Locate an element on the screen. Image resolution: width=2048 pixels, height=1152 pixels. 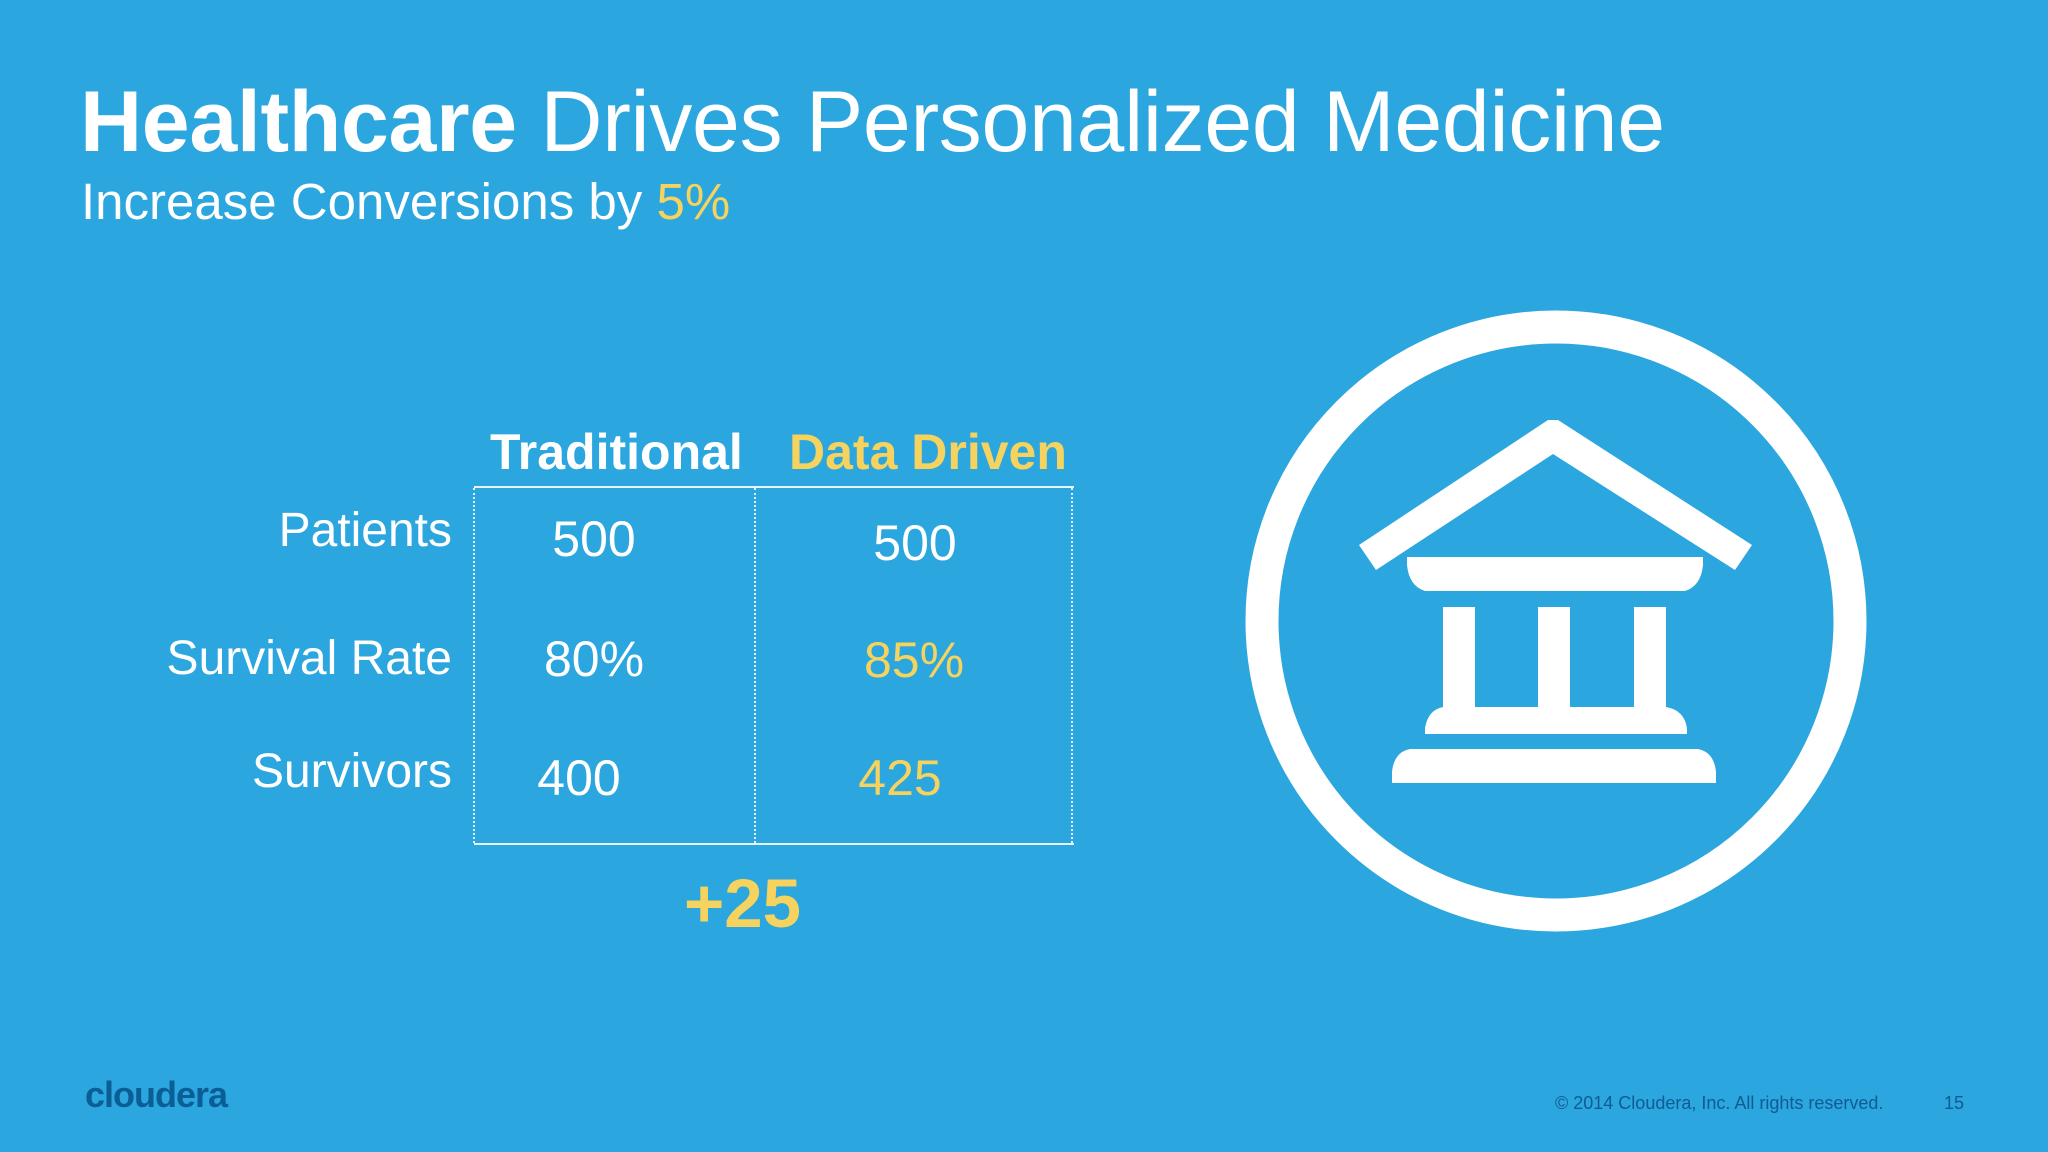
column-header-traditional: Traditional is located at coordinates (616, 452).